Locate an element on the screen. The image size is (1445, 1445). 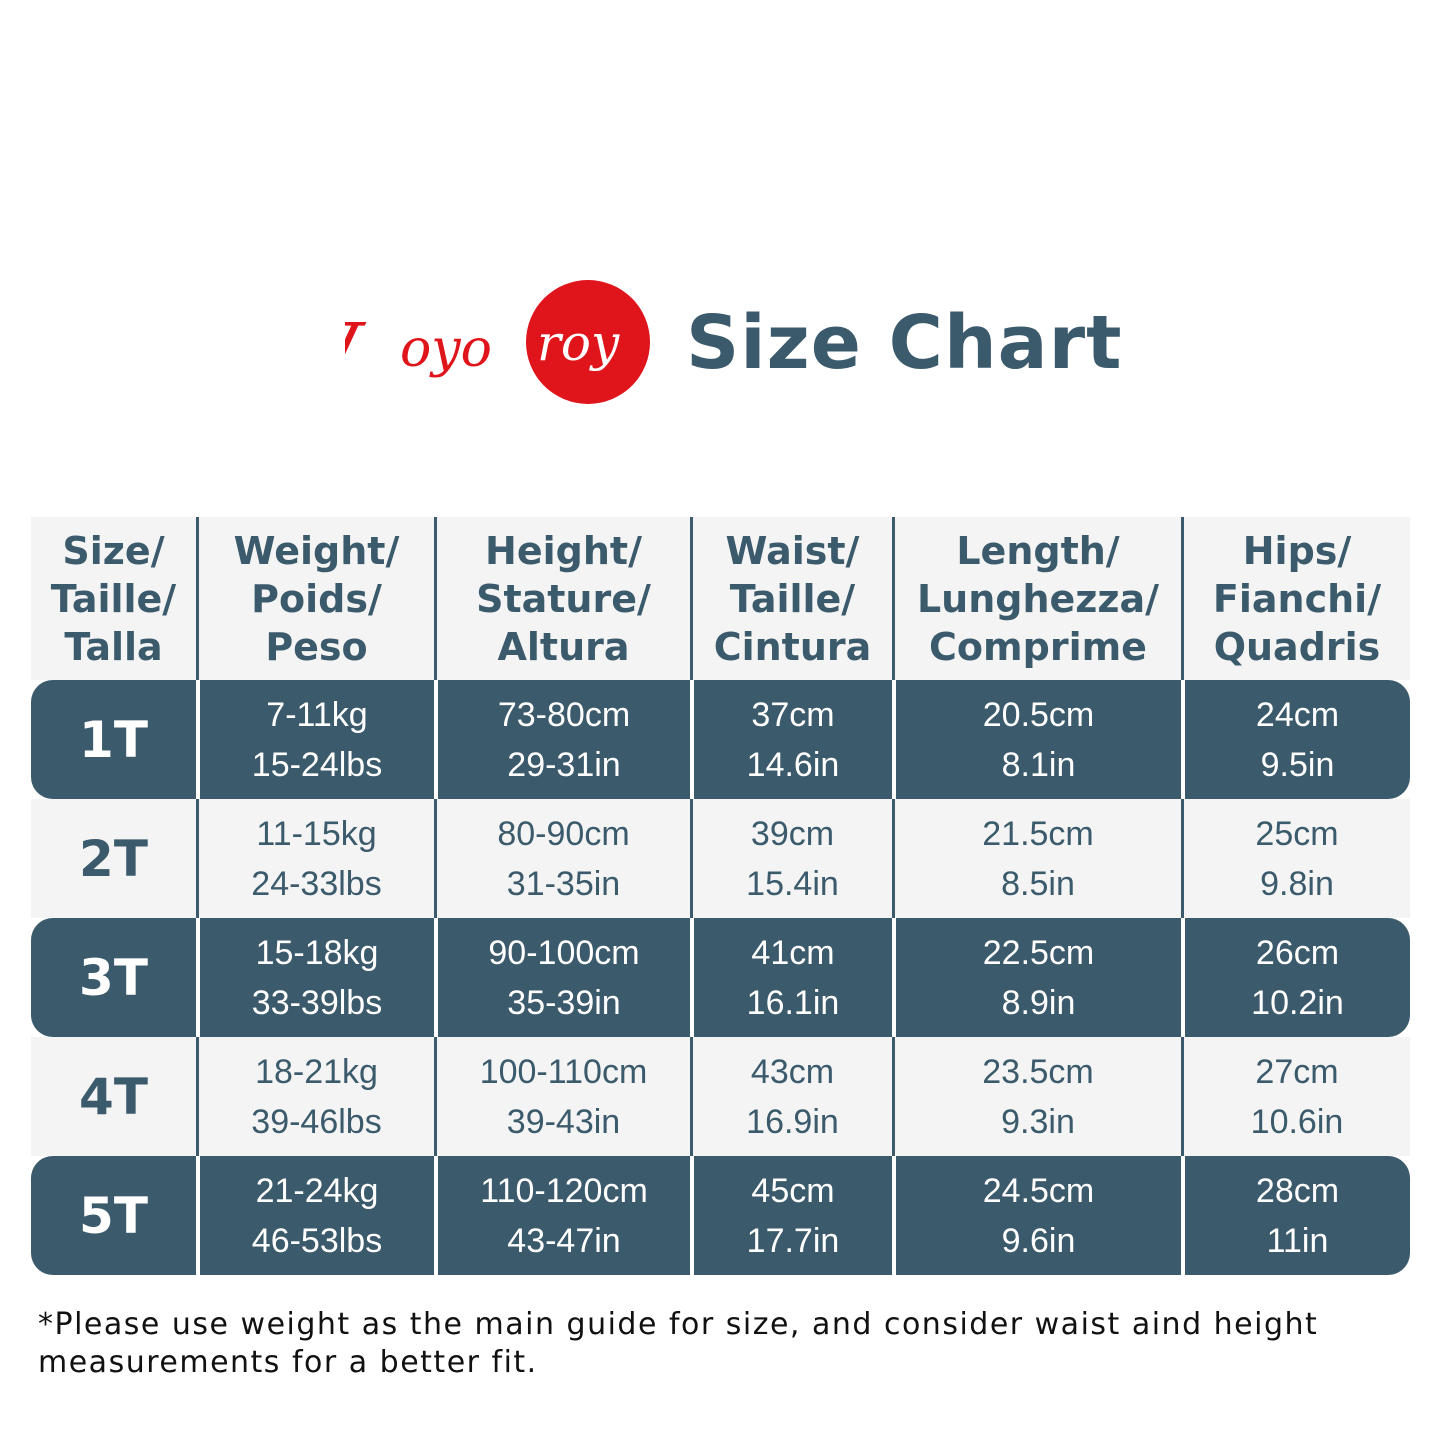
measurement-value: 11-15kg is located at coordinates (316, 833).